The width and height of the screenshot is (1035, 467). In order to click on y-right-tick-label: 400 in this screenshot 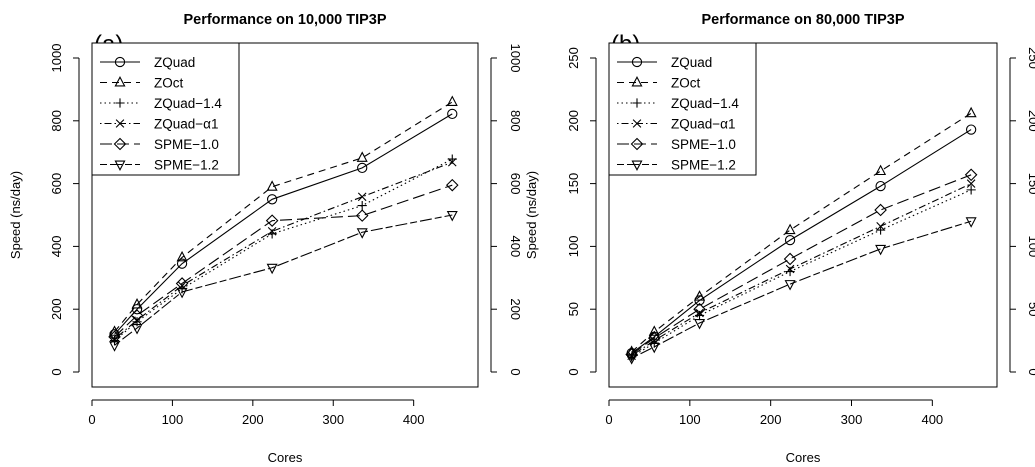, I will do `click(515, 247)`.